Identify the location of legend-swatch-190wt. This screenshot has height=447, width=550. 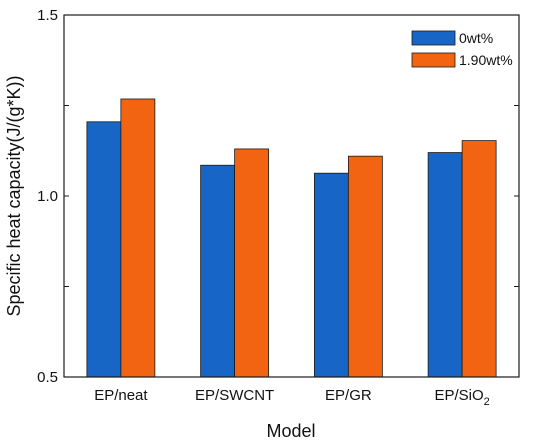
(433, 60).